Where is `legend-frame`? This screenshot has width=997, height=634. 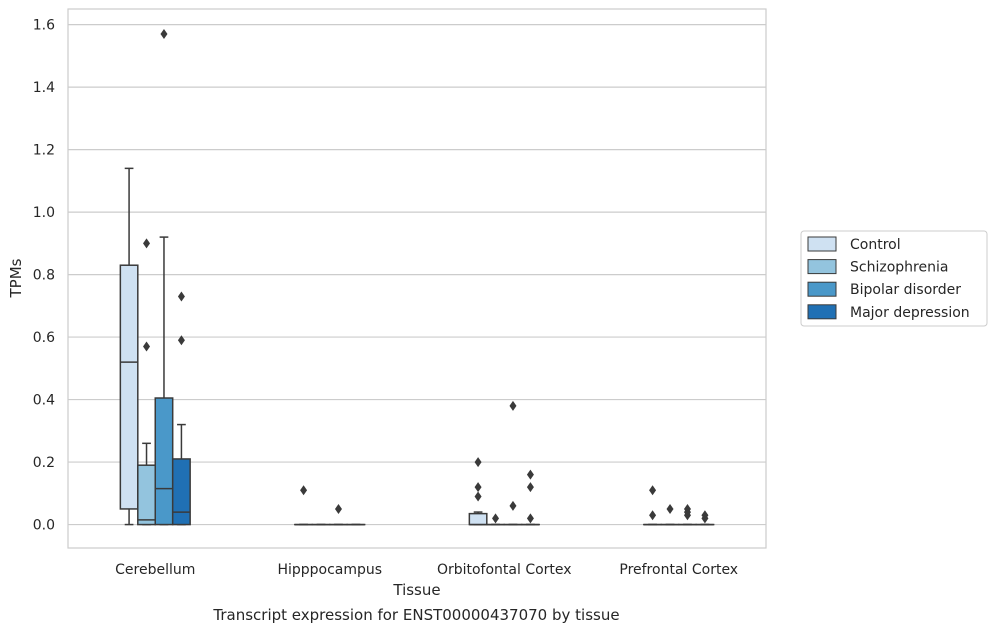
legend-frame is located at coordinates (894, 278).